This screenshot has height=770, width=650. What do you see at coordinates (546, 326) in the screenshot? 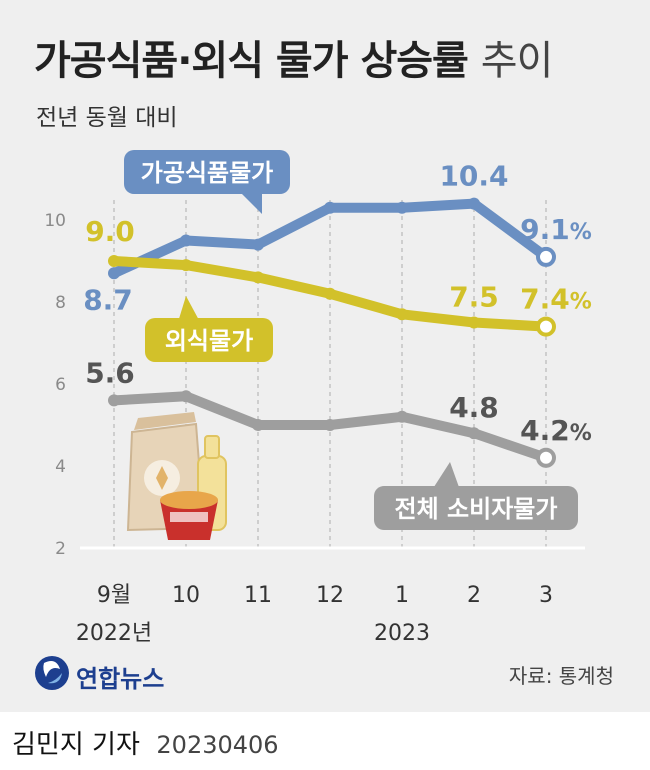
I see `end-marker-dining` at bounding box center [546, 326].